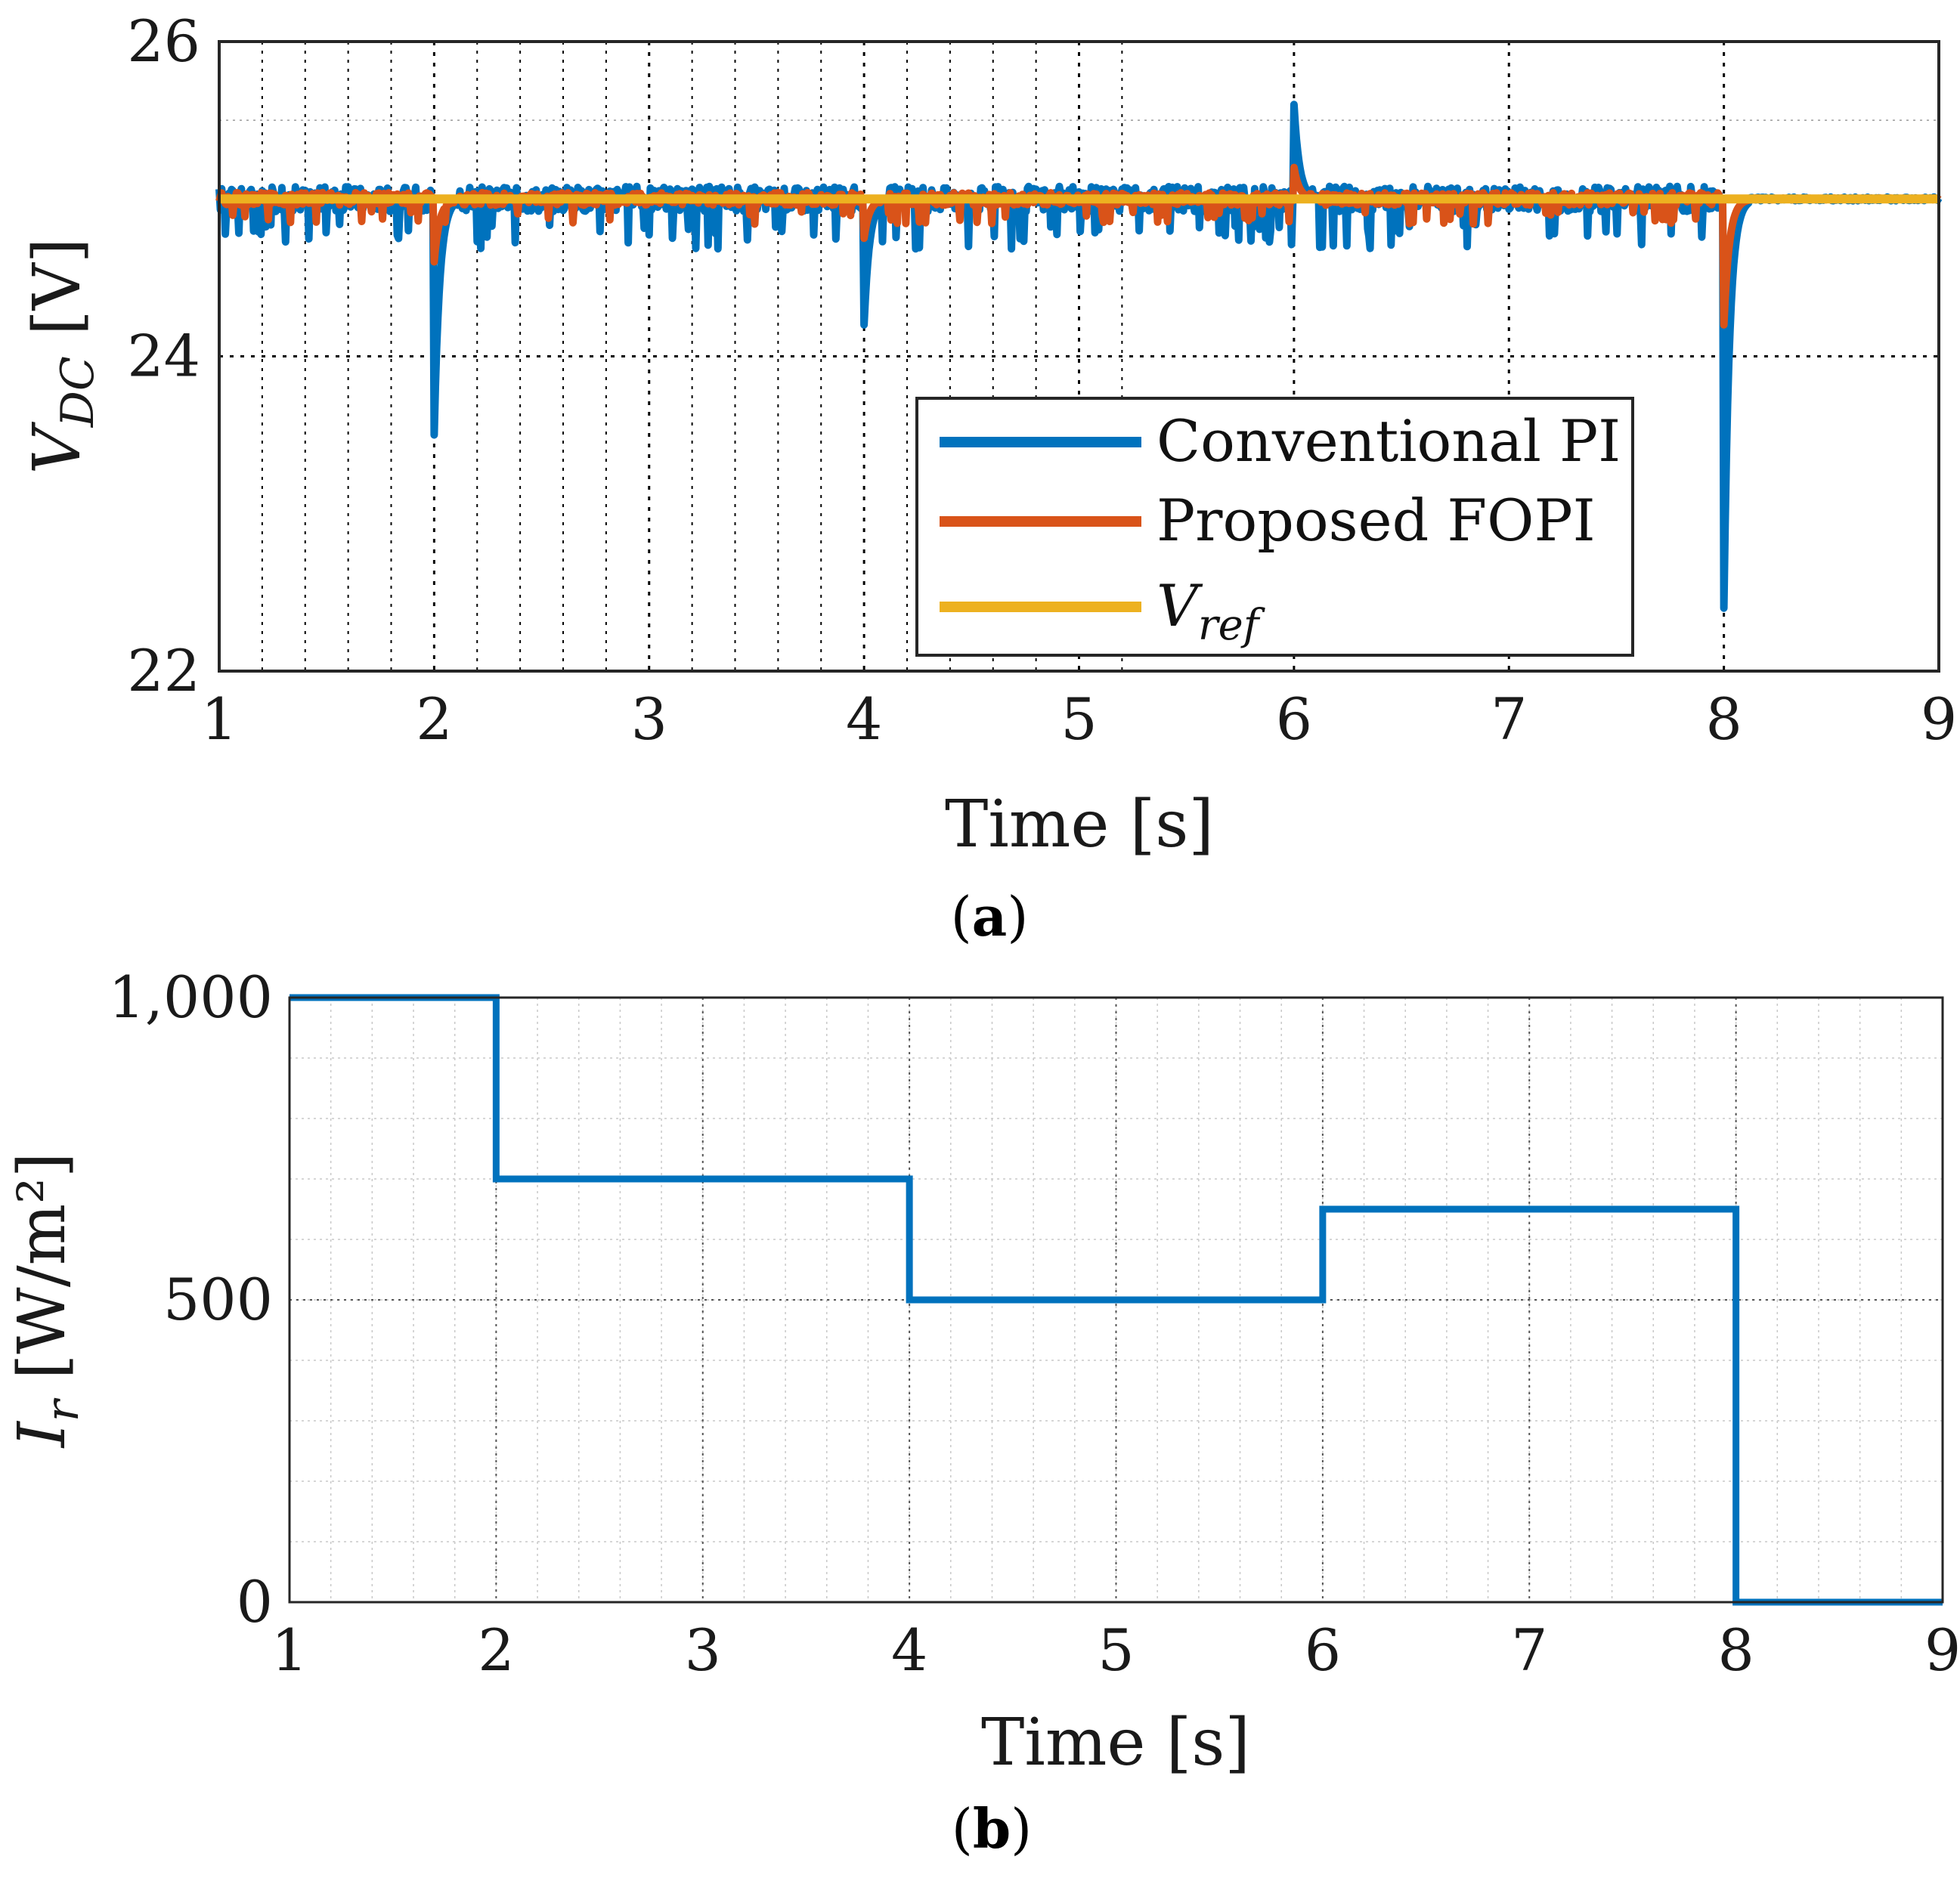 The image size is (1960, 1878). Describe the element at coordinates (190, 997) in the screenshot. I see `y-tick-label: 1,000` at that location.